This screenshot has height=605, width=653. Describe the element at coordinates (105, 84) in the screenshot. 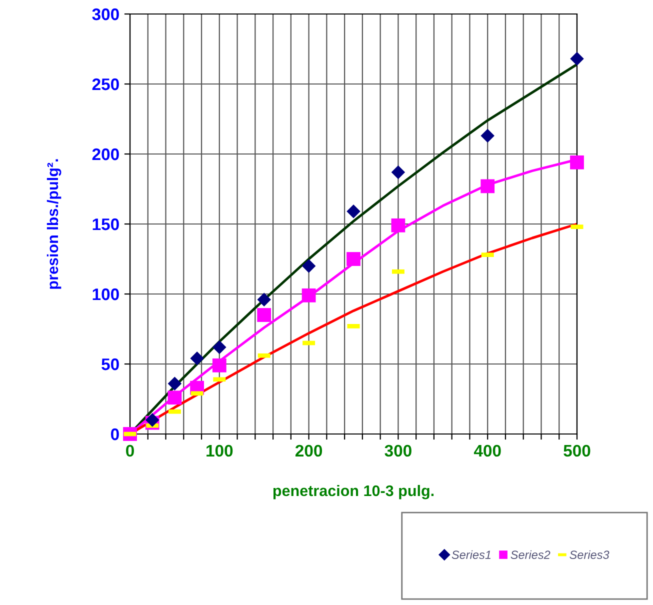

I see `y-tick-label: 250` at that location.